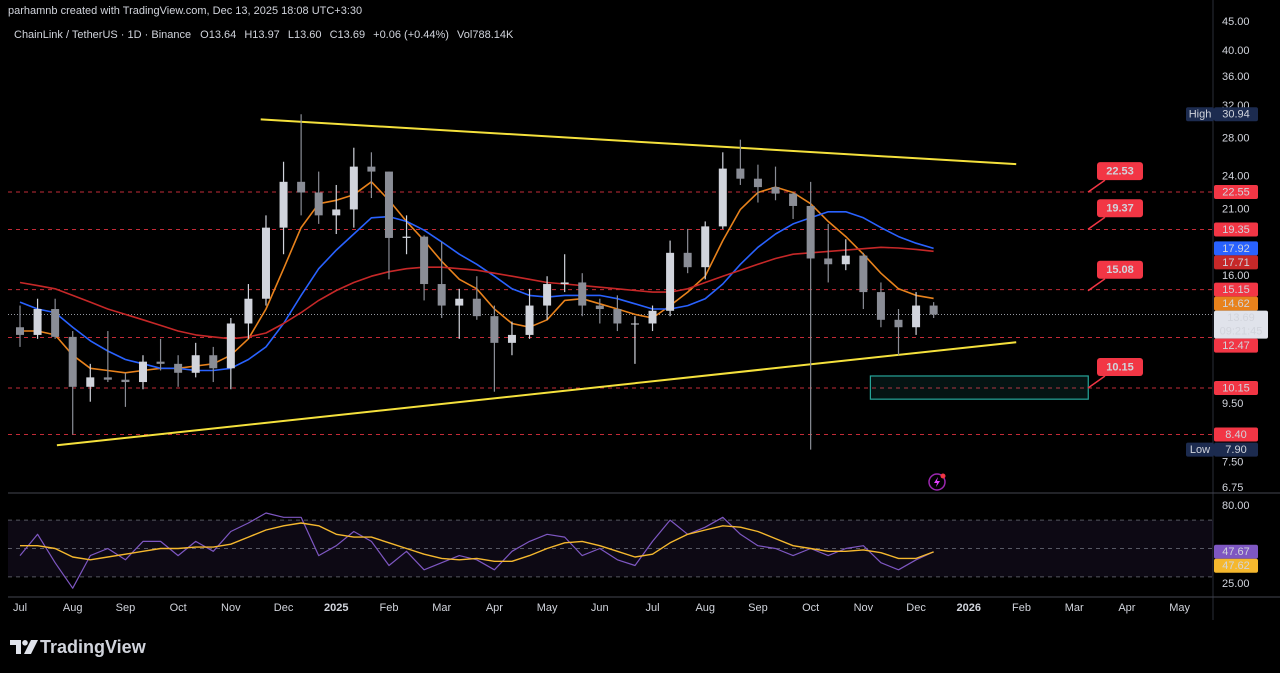 The image size is (1280, 673). I want to click on flash-icon-dot, so click(943, 476).